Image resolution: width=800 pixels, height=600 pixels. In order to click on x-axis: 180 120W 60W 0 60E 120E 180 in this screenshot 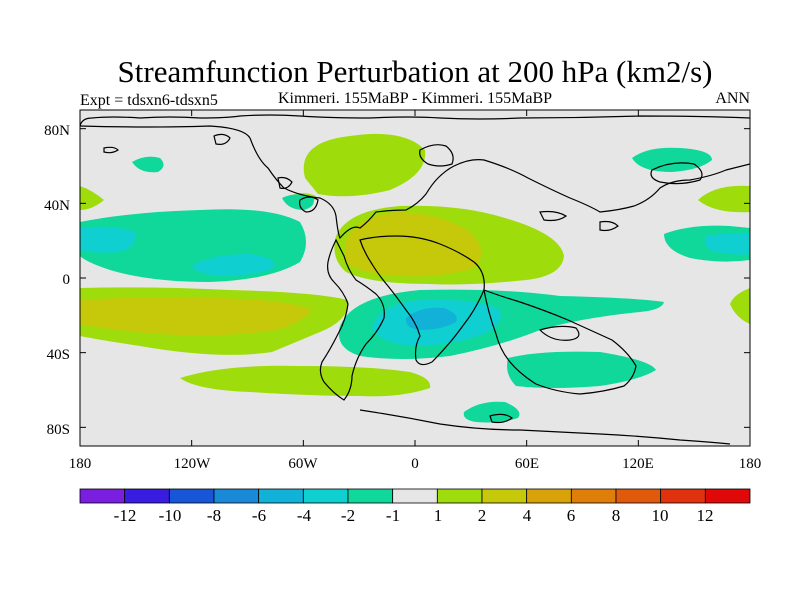, I will do `click(415, 464)`.